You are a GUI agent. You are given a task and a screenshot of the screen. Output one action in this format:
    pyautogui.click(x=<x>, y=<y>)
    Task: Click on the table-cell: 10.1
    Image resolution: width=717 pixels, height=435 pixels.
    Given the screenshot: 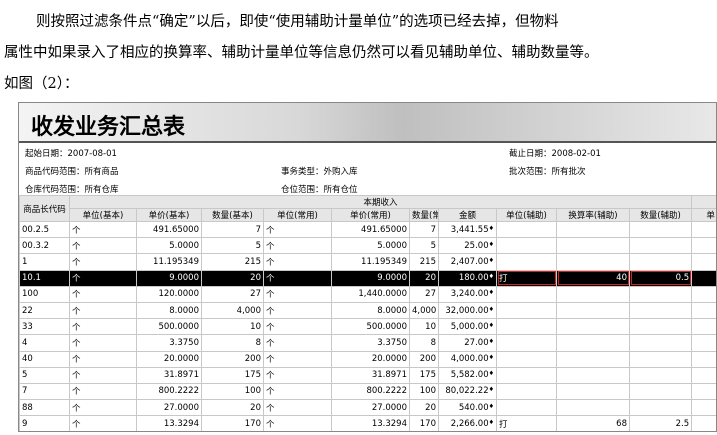 What is the action you would take?
    pyautogui.click(x=44, y=278)
    